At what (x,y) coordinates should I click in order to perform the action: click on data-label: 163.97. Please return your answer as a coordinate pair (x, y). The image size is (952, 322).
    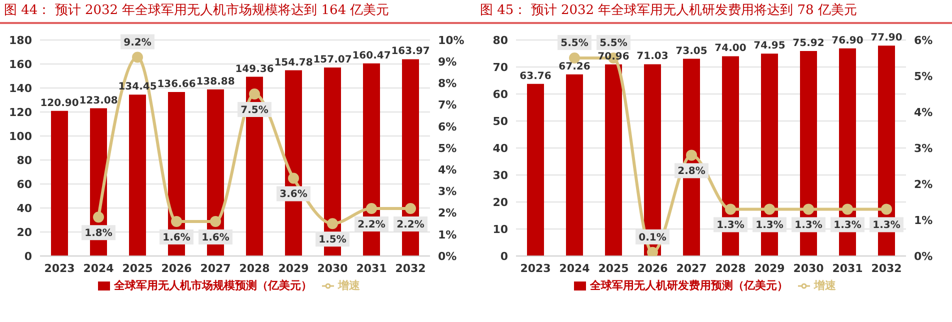
    Looking at the image, I should click on (410, 52).